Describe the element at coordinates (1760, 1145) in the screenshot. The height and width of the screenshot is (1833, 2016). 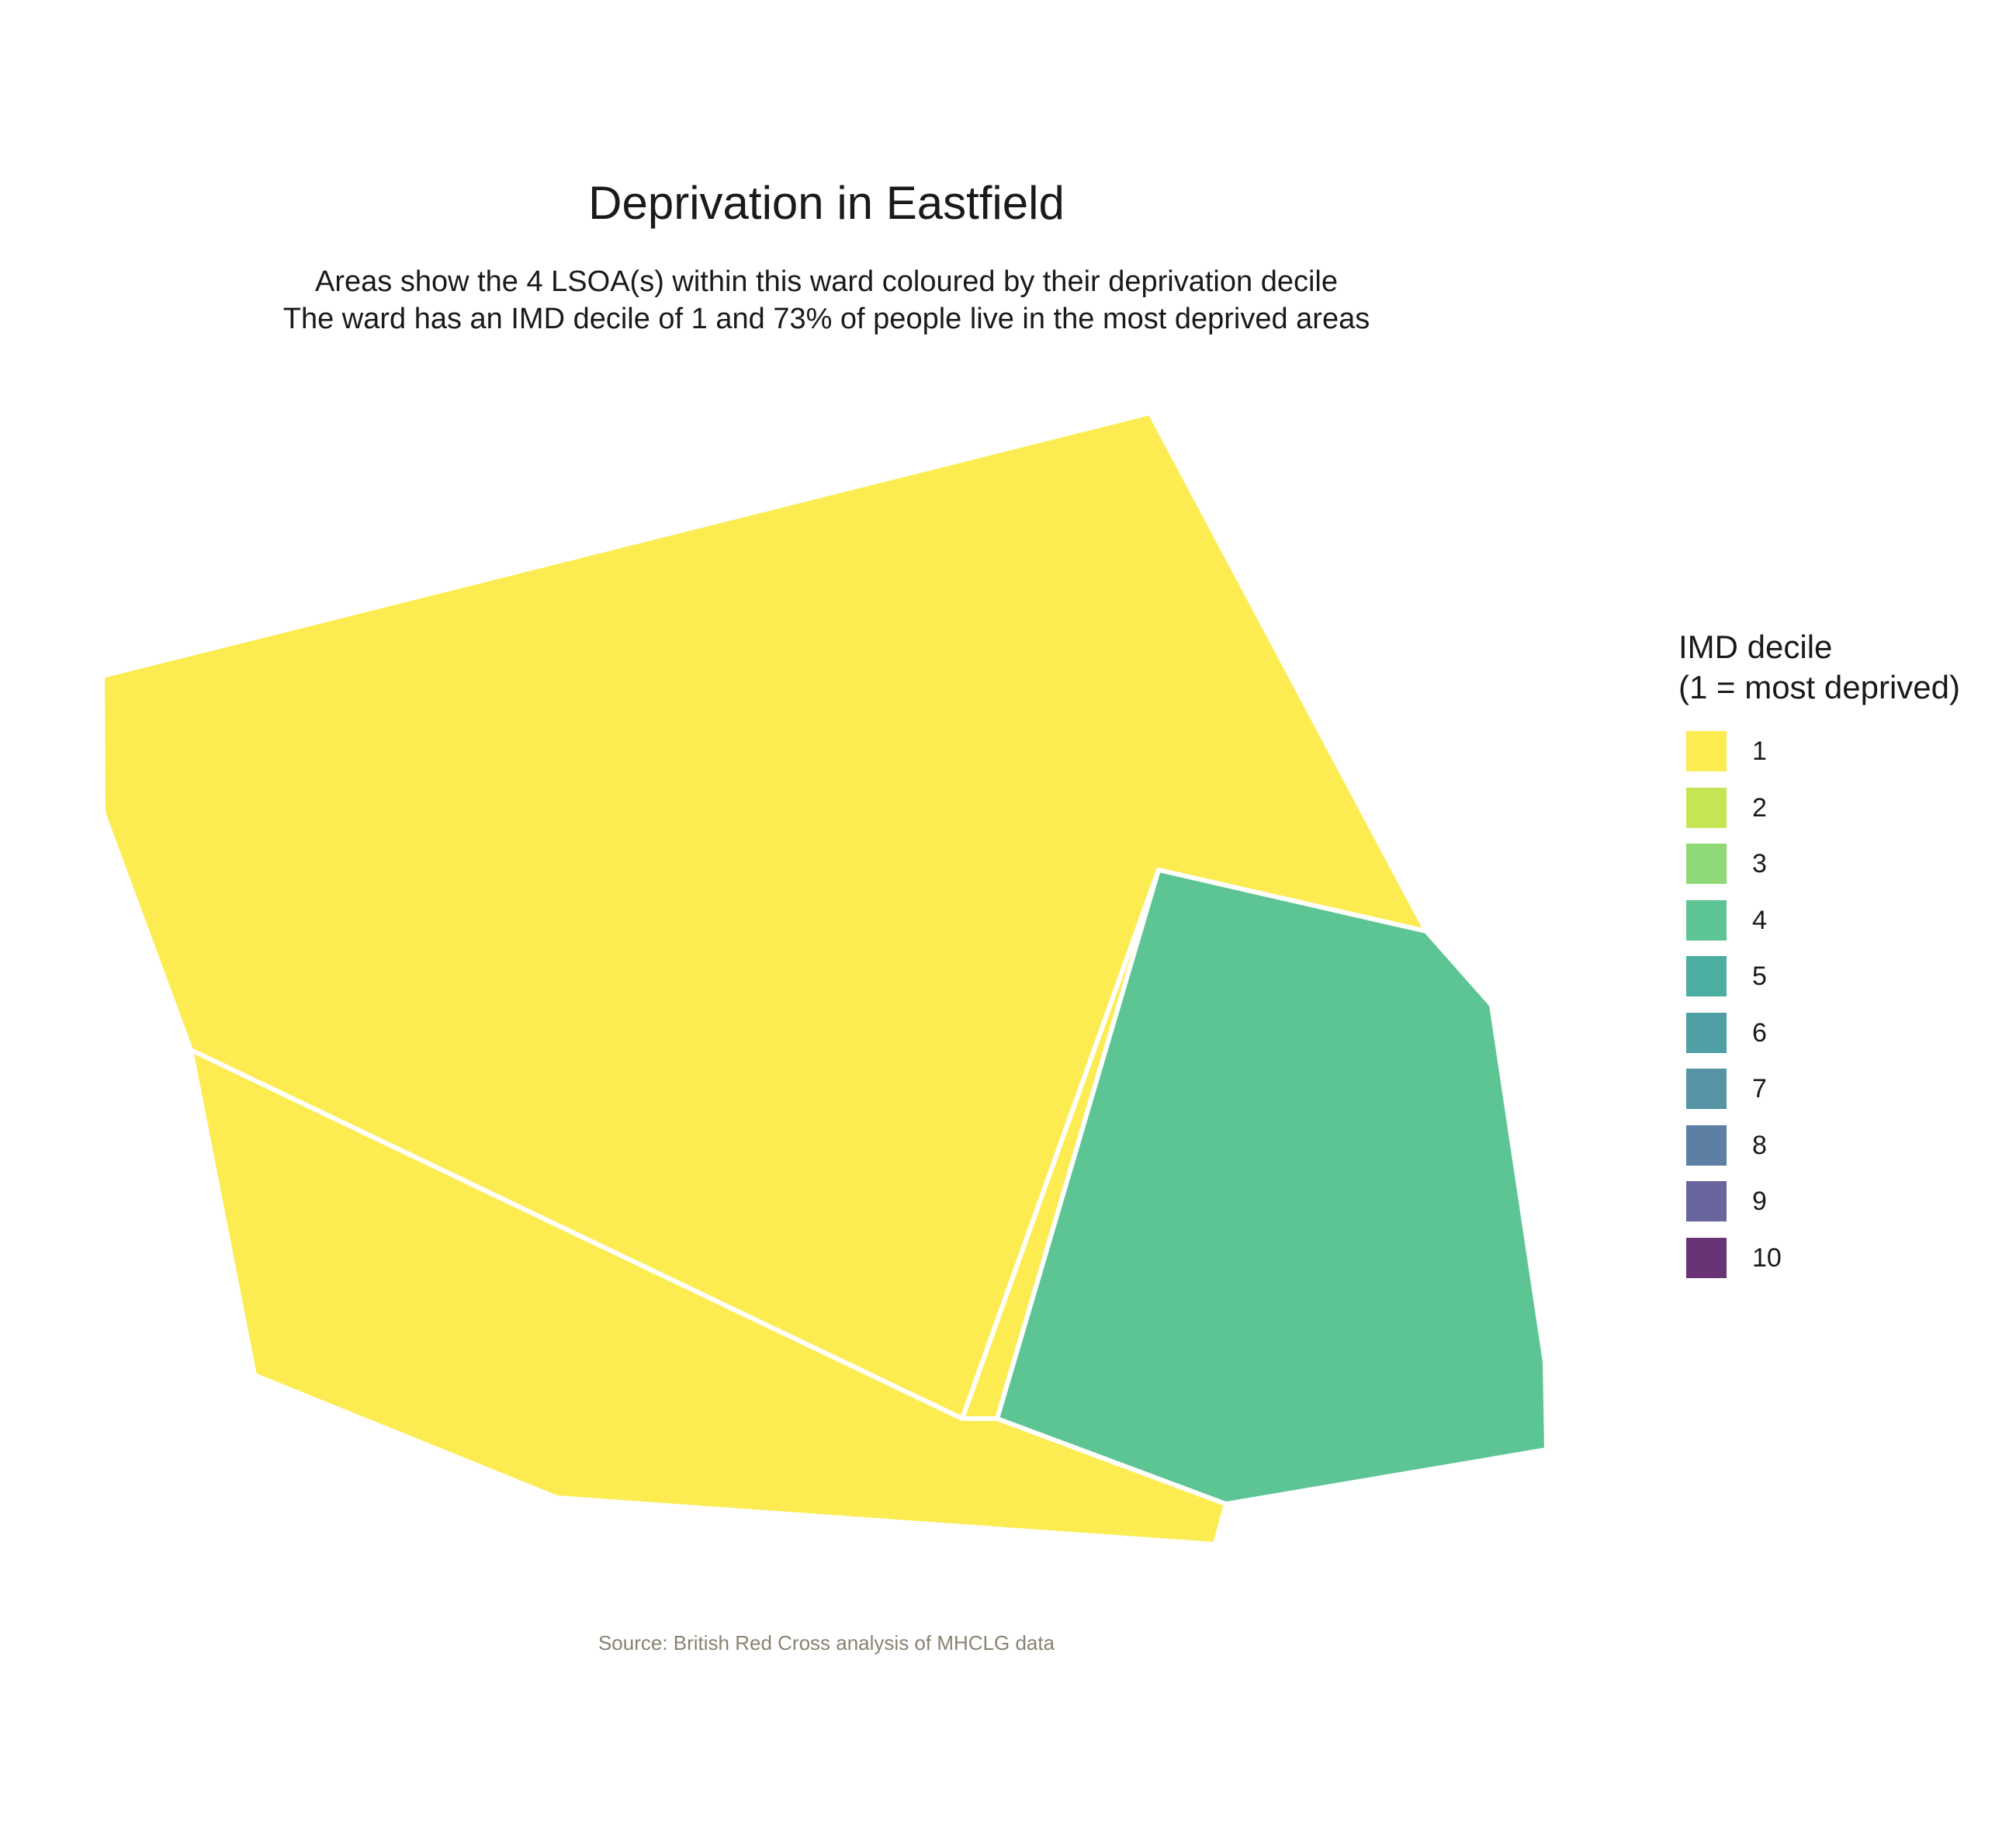
I see `legend-label-8: 8` at that location.